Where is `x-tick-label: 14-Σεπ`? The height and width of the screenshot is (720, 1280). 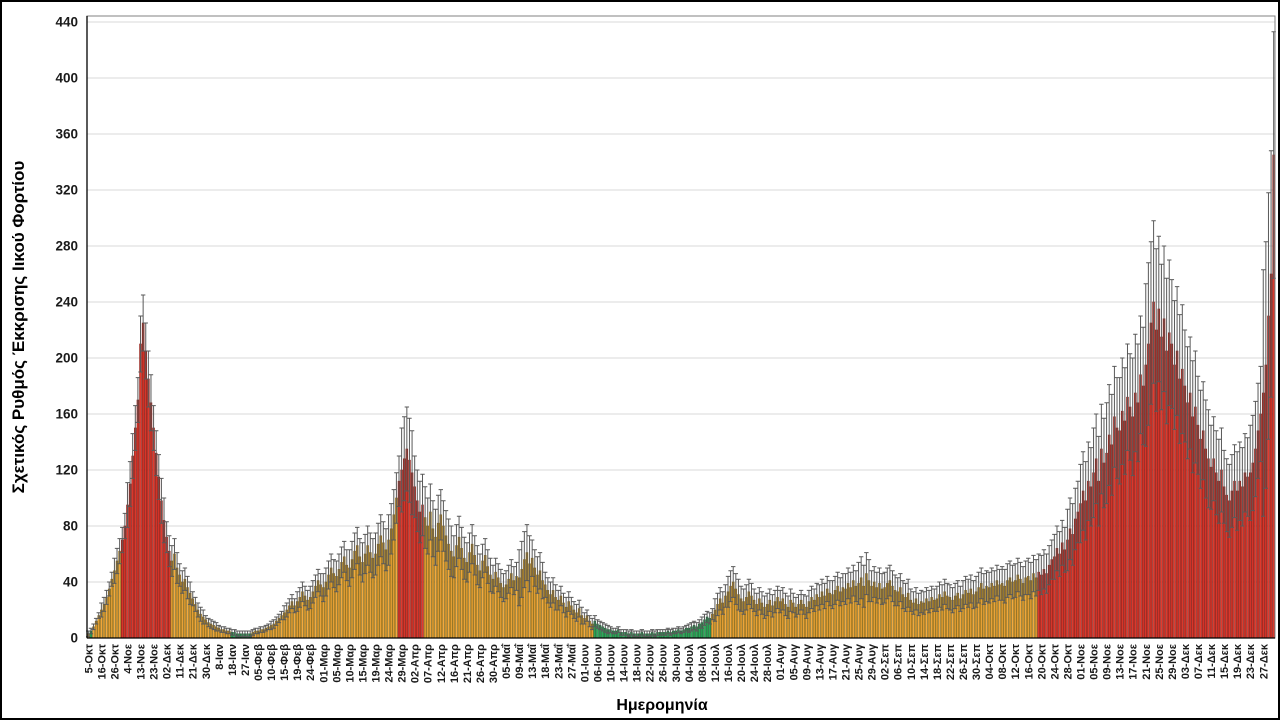
x-tick-label: 14-Σεπ is located at coordinates (925, 661).